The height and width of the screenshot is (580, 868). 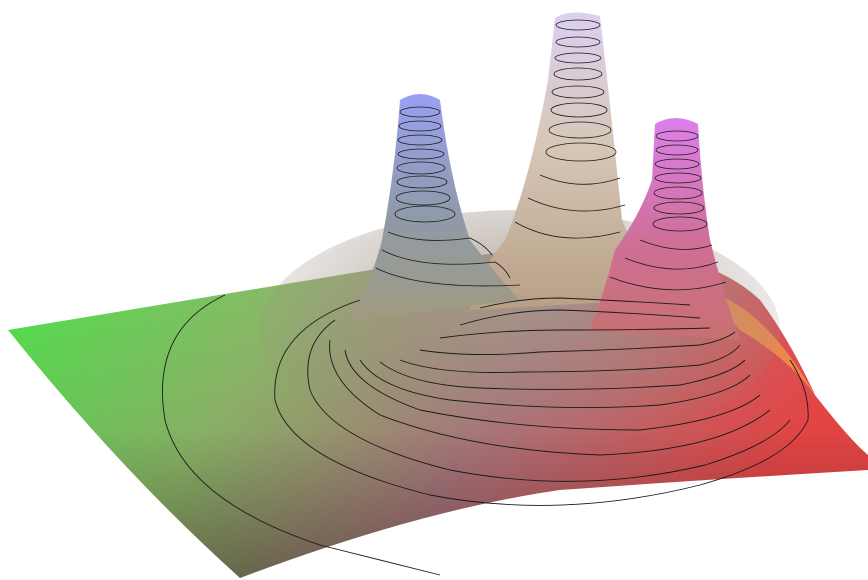 What do you see at coordinates (570, 129) in the screenshot?
I see `middle-peak-contours` at bounding box center [570, 129].